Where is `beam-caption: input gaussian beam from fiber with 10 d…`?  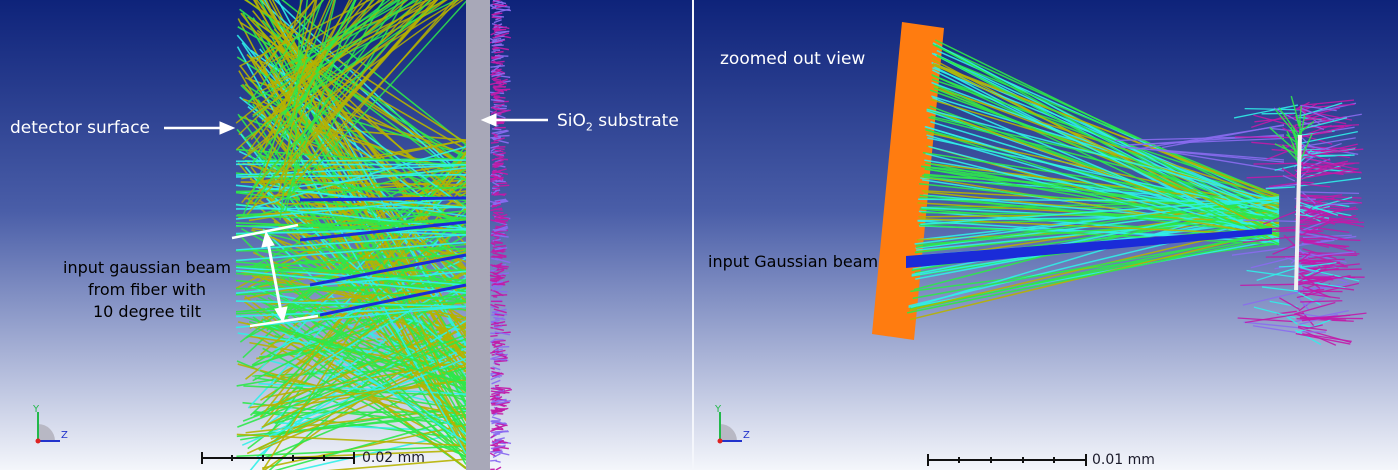
beam-caption: input gaussian beam from fiber with 10 d… is located at coordinates (147, 290).